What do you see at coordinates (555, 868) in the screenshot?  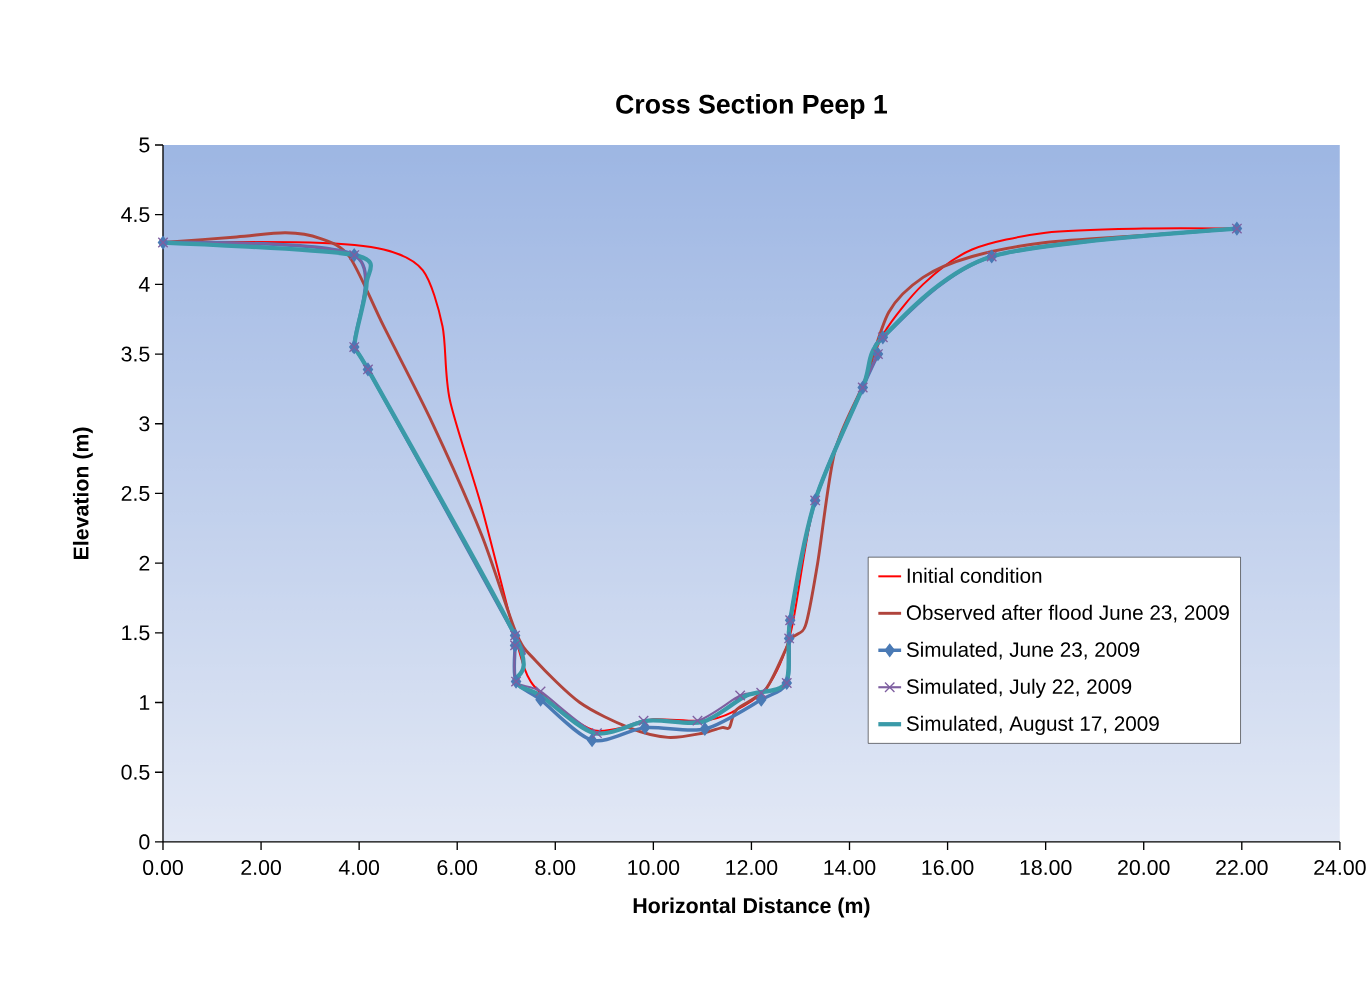 I see `x-tick-label: 8.00` at bounding box center [555, 868].